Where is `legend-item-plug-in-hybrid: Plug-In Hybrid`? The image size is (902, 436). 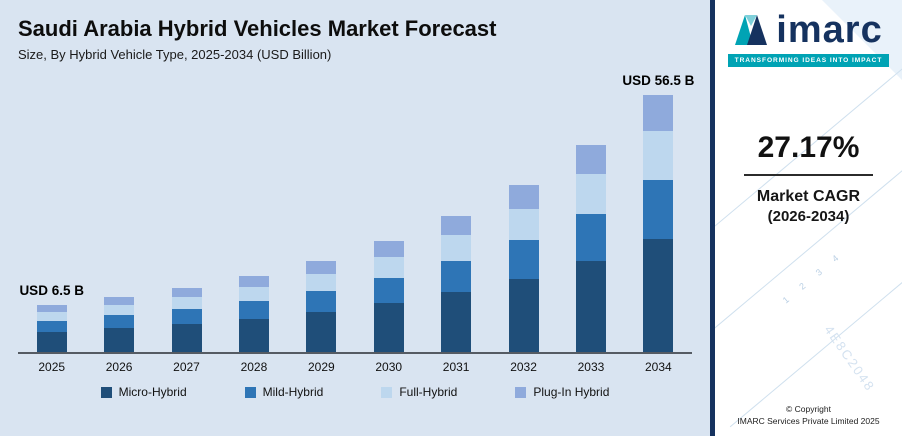 legend-item-plug-in-hybrid: Plug-In Hybrid is located at coordinates (562, 392).